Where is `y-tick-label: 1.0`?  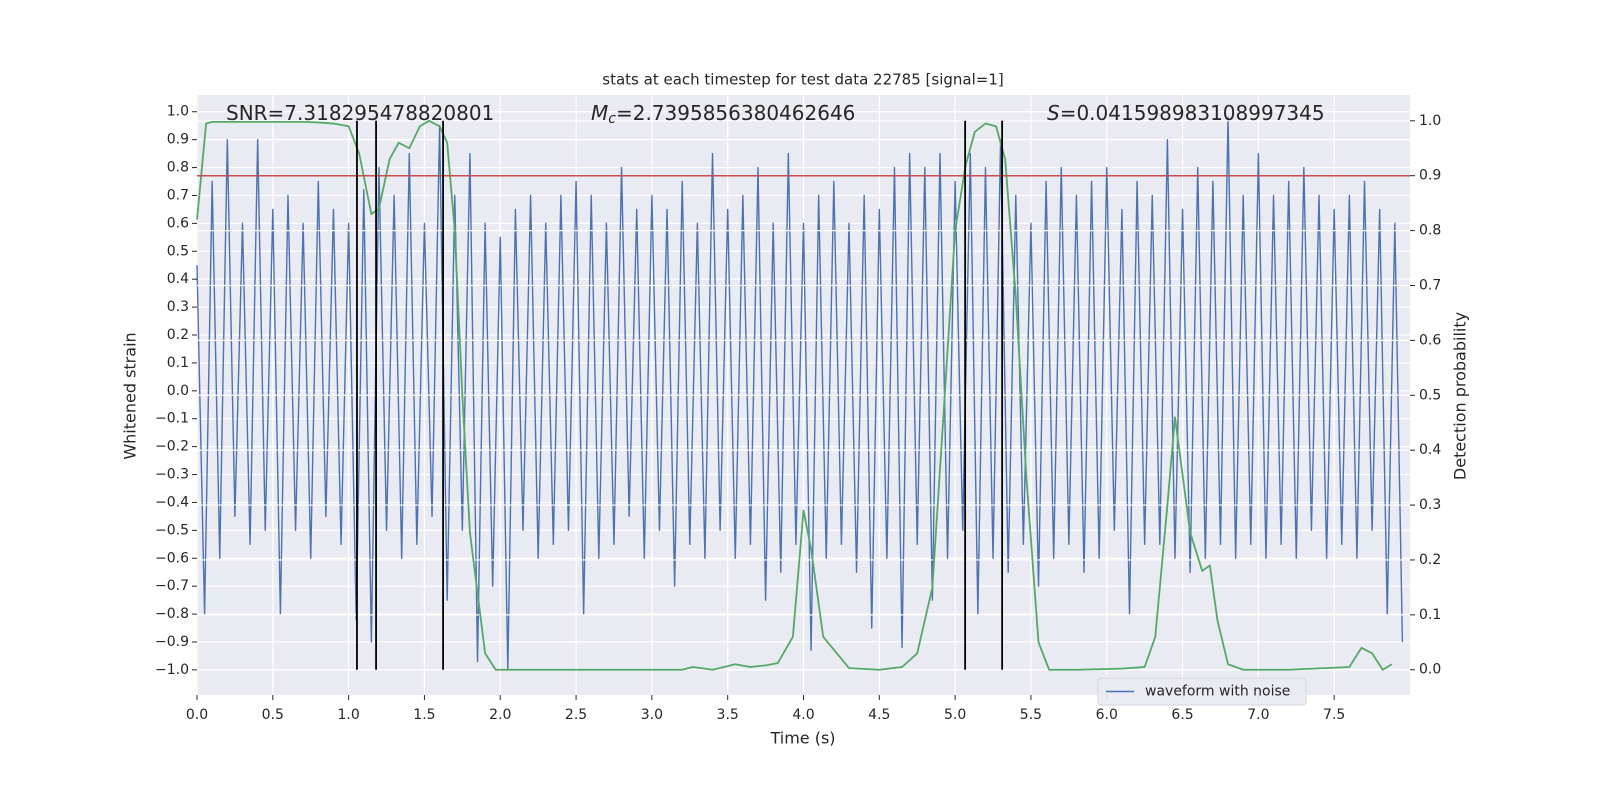
y-tick-label: 1.0 is located at coordinates (178, 112).